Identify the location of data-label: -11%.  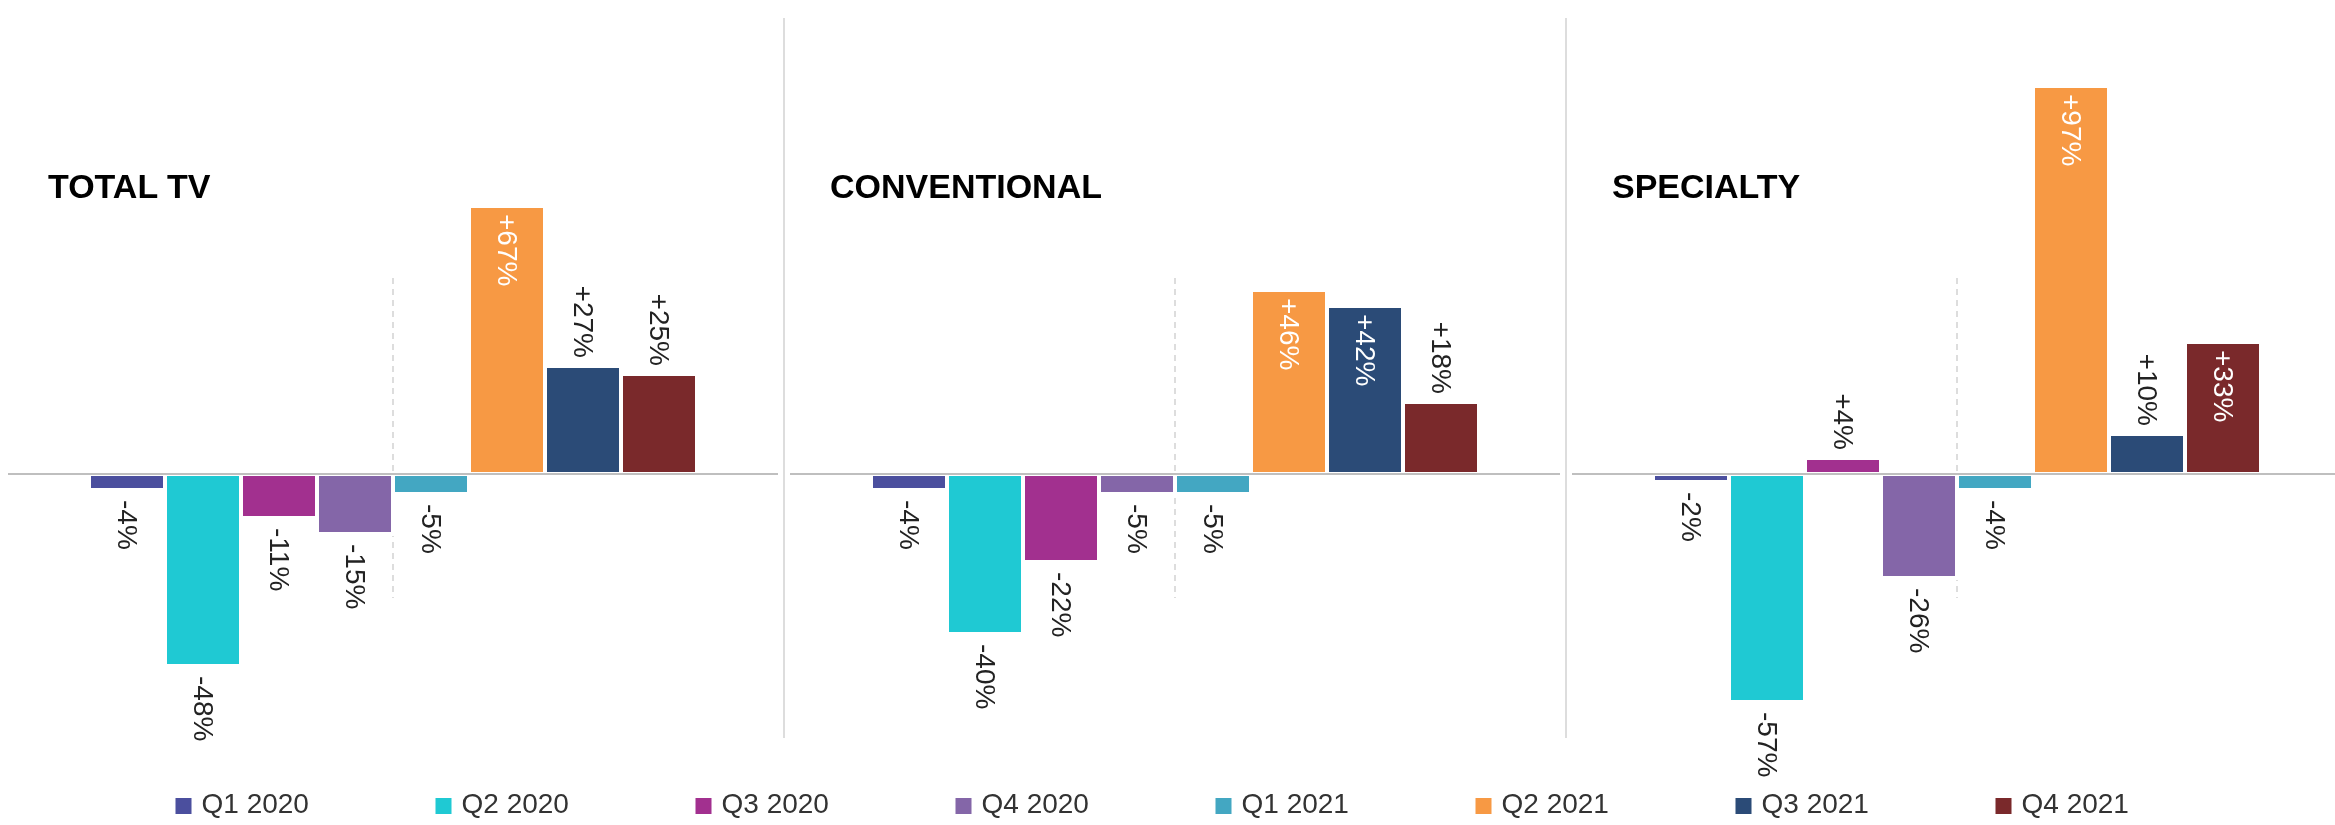
(279, 560).